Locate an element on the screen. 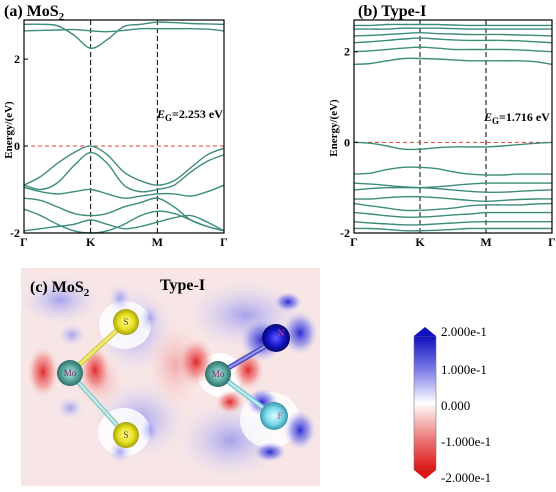 The width and height of the screenshot is (556, 492). panel-b-title: (b) Type-I is located at coordinates (392, 11).